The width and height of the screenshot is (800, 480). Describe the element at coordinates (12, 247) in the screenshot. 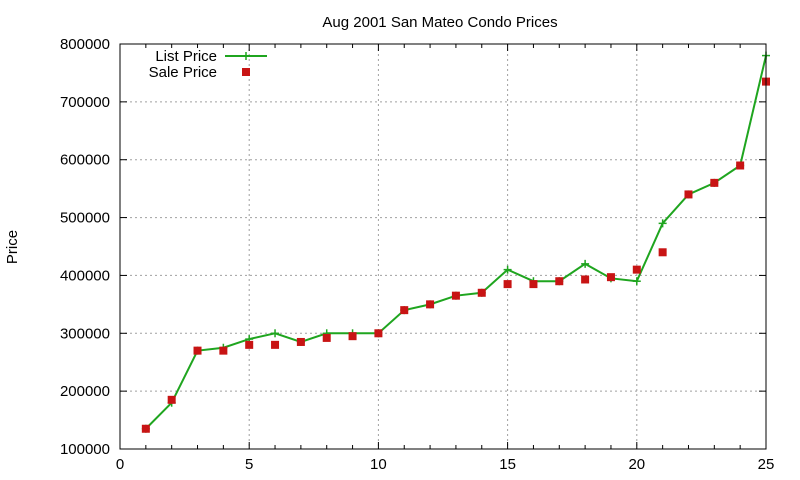

I see `y-axis-label: Price` at that location.